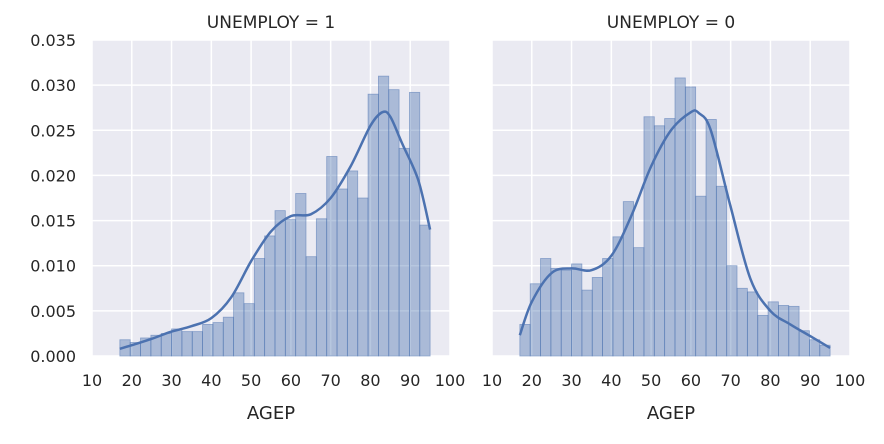  Describe the element at coordinates (53, 175) in the screenshot. I see `y-tick-label: 0.020` at that location.